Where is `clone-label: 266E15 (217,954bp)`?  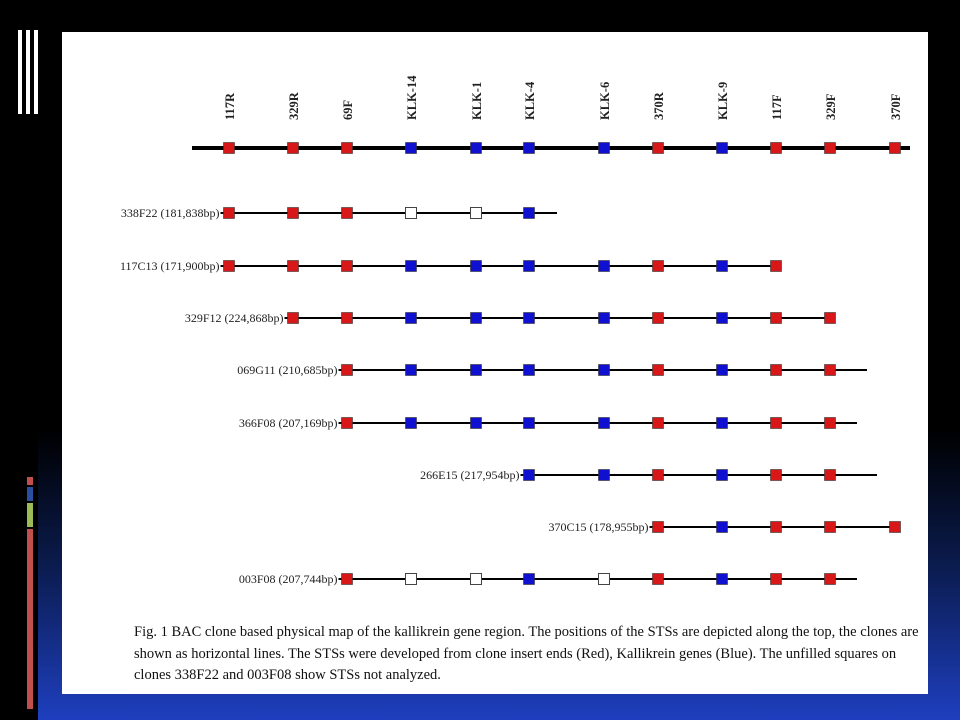
clone-label: 266E15 (217,954bp) is located at coordinates (469, 475).